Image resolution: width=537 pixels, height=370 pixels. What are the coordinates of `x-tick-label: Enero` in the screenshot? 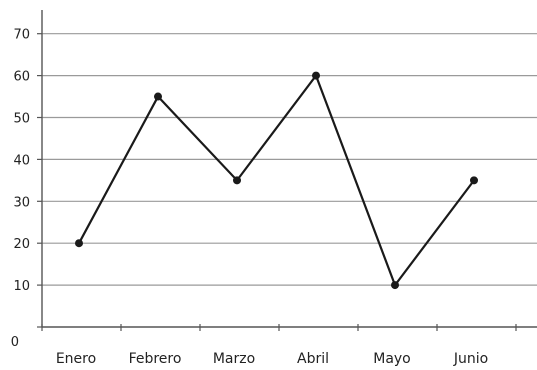 It's located at (76, 359).